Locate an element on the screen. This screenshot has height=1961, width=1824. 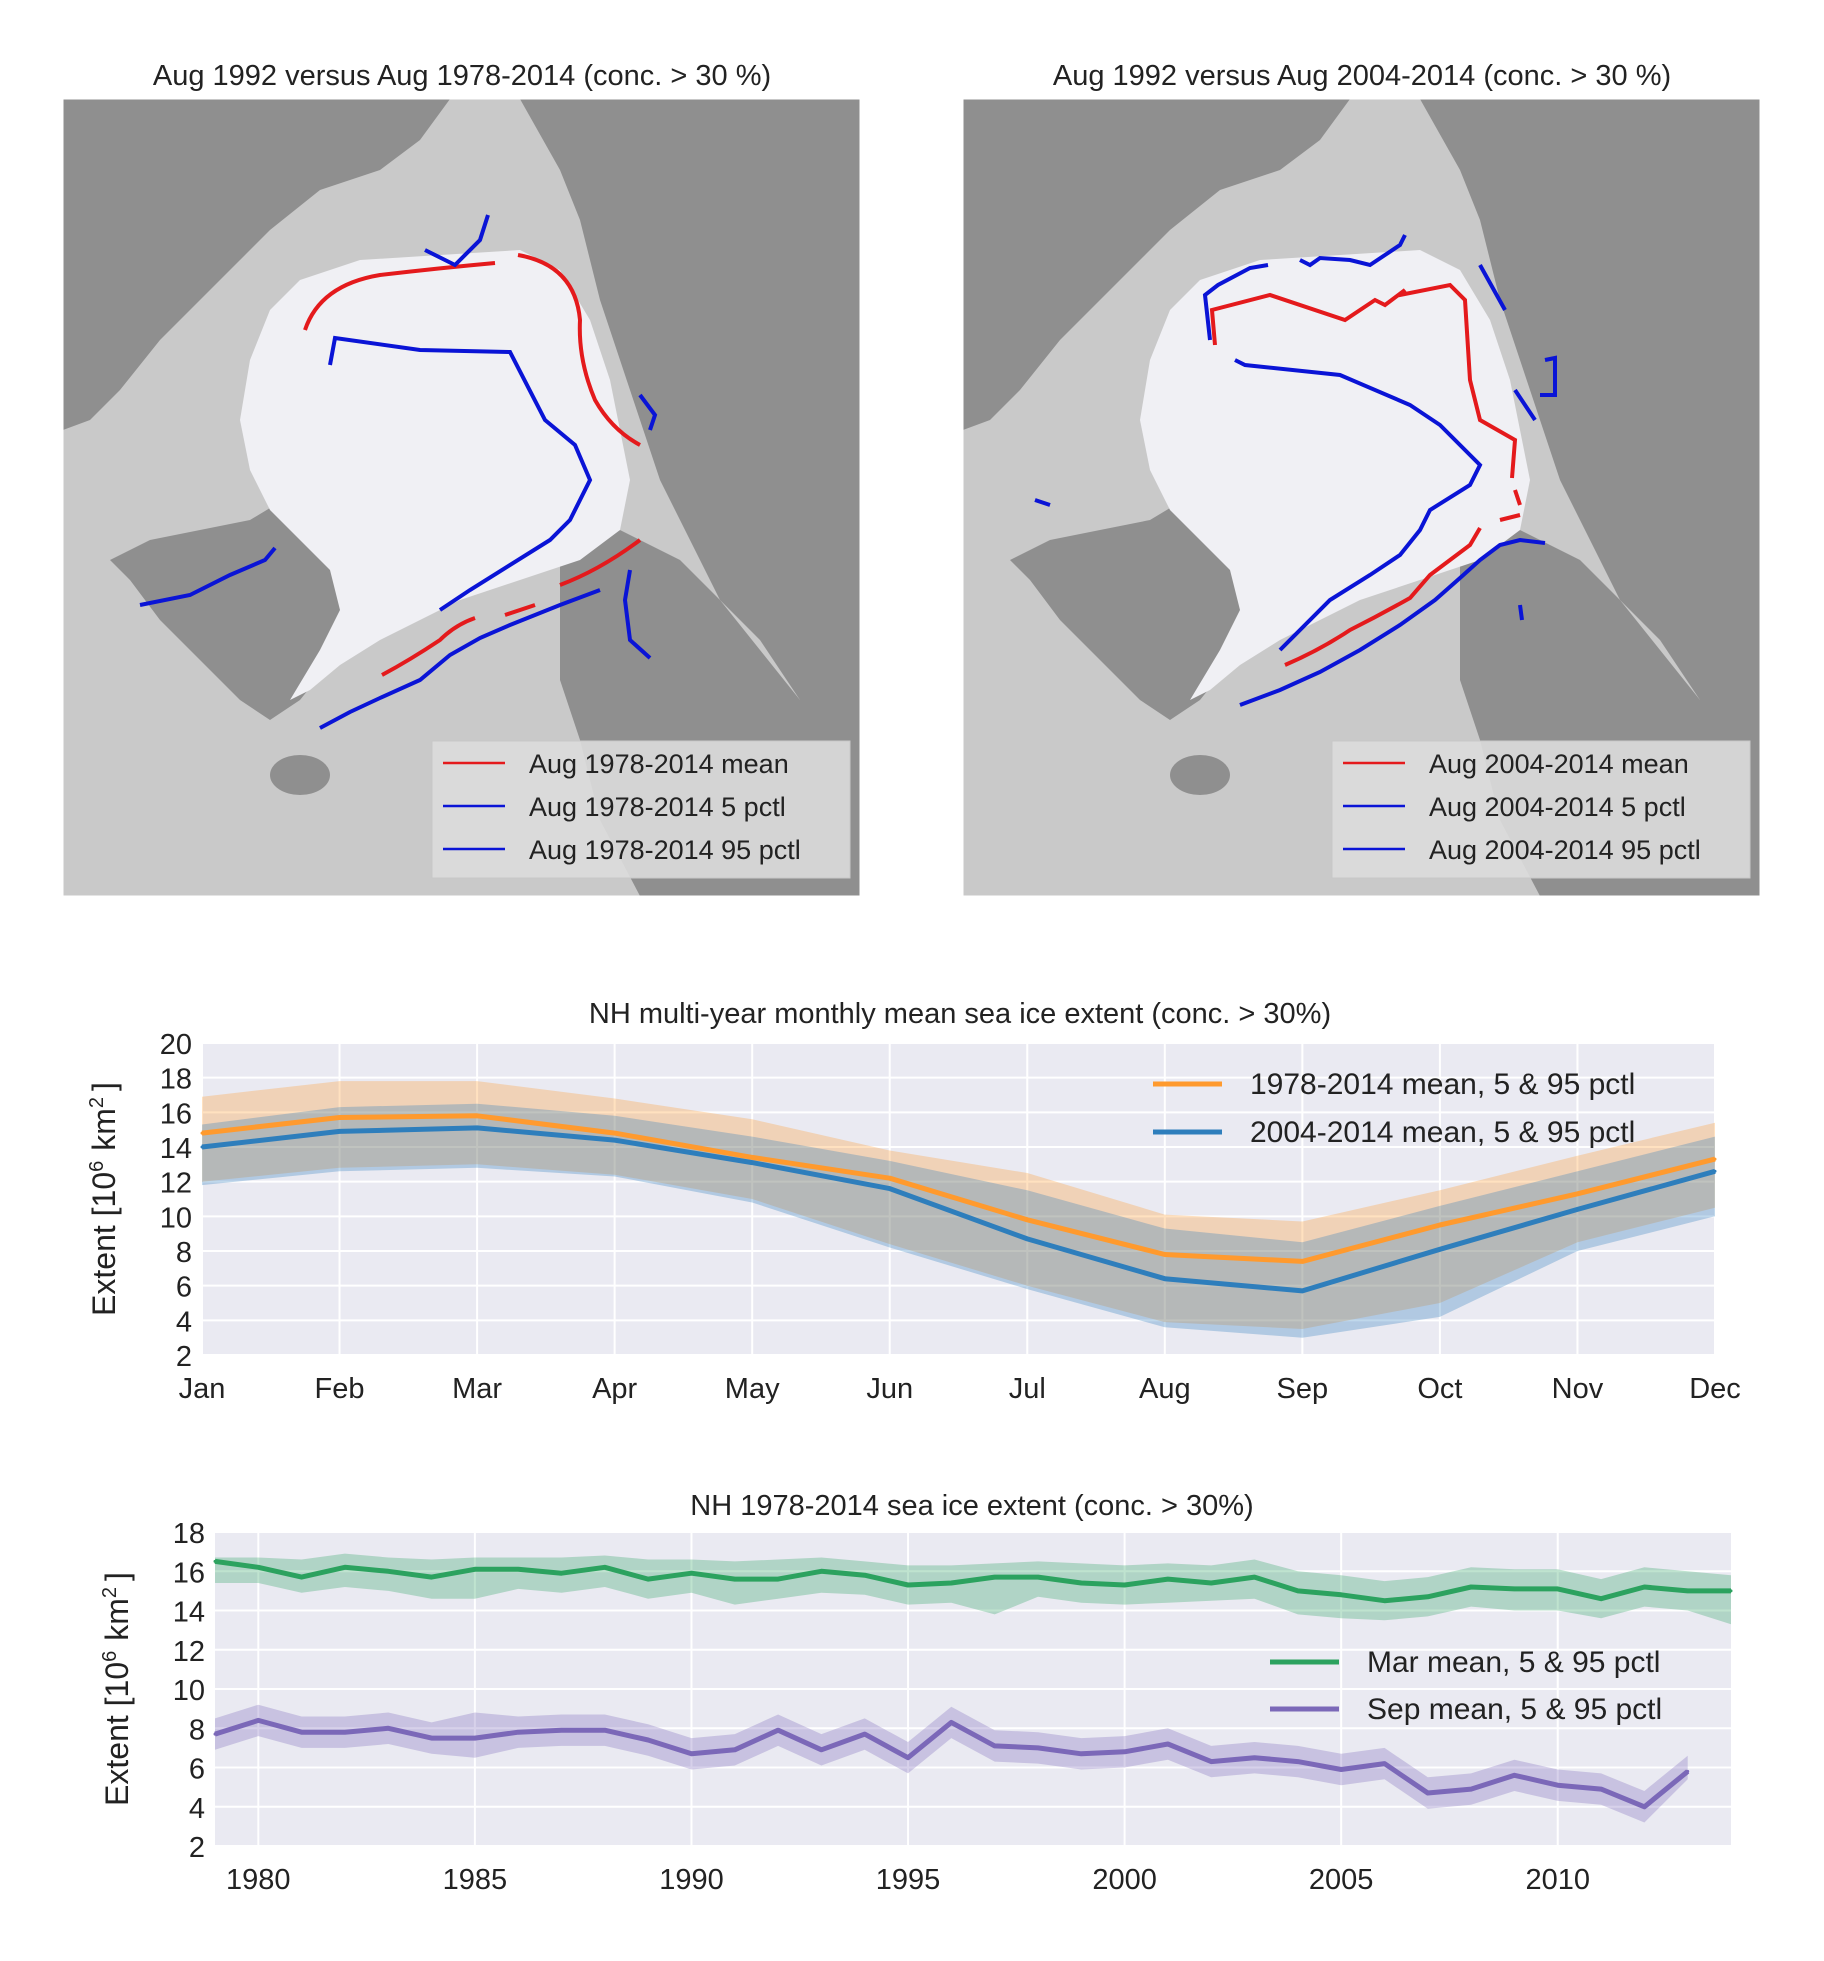
map-mean-contour-1b is located at coordinates (579, 350).